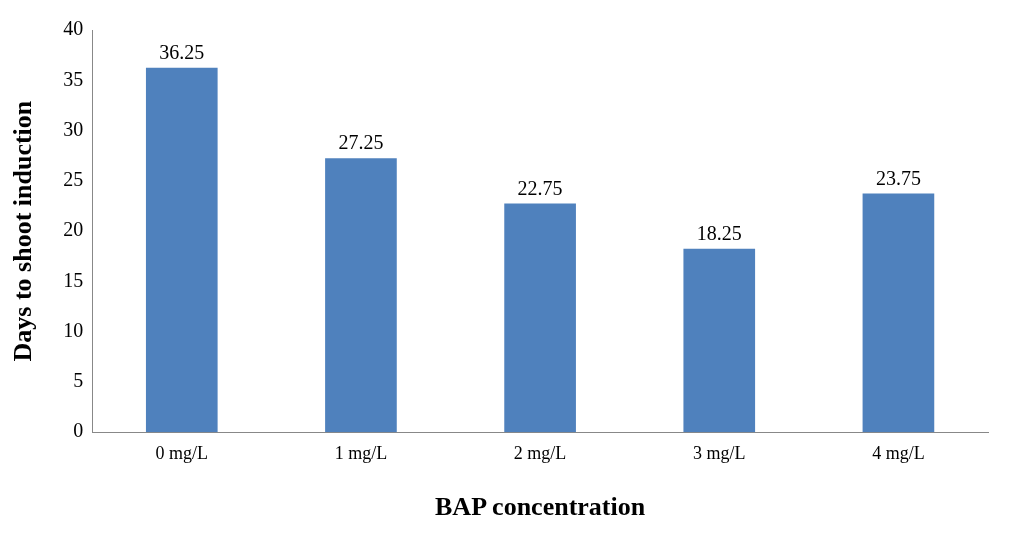 The width and height of the screenshot is (1028, 533). Describe the element at coordinates (719, 452) in the screenshot. I see `x-tick-label: 3 mg/L` at that location.